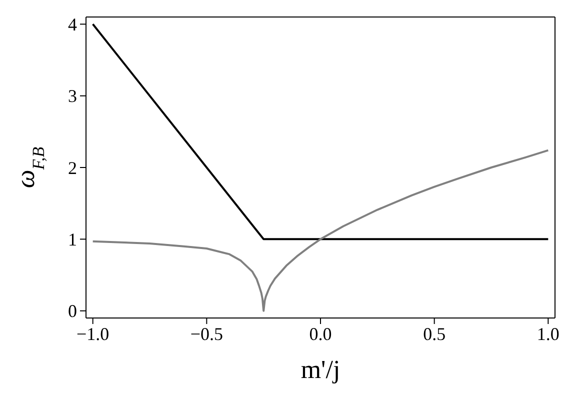 The image size is (576, 396). Describe the element at coordinates (93, 334) in the screenshot. I see `x-tick-label: −1.0` at that location.